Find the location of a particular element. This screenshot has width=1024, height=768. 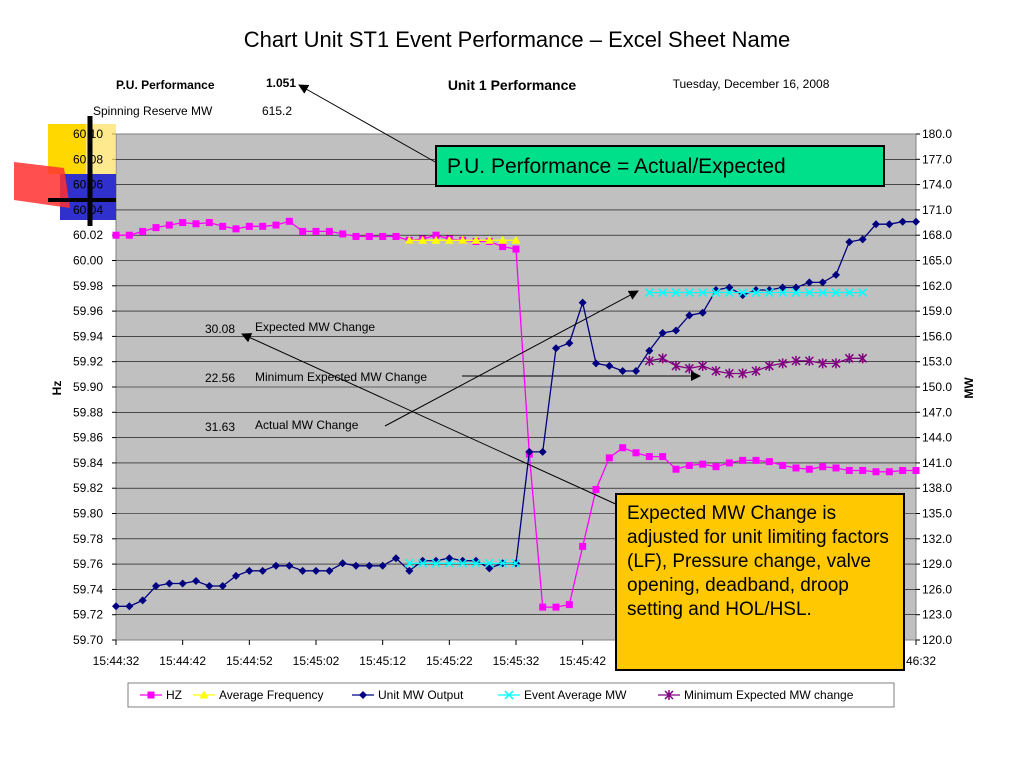

y2-tick-label: 171.0 is located at coordinates (937, 210).